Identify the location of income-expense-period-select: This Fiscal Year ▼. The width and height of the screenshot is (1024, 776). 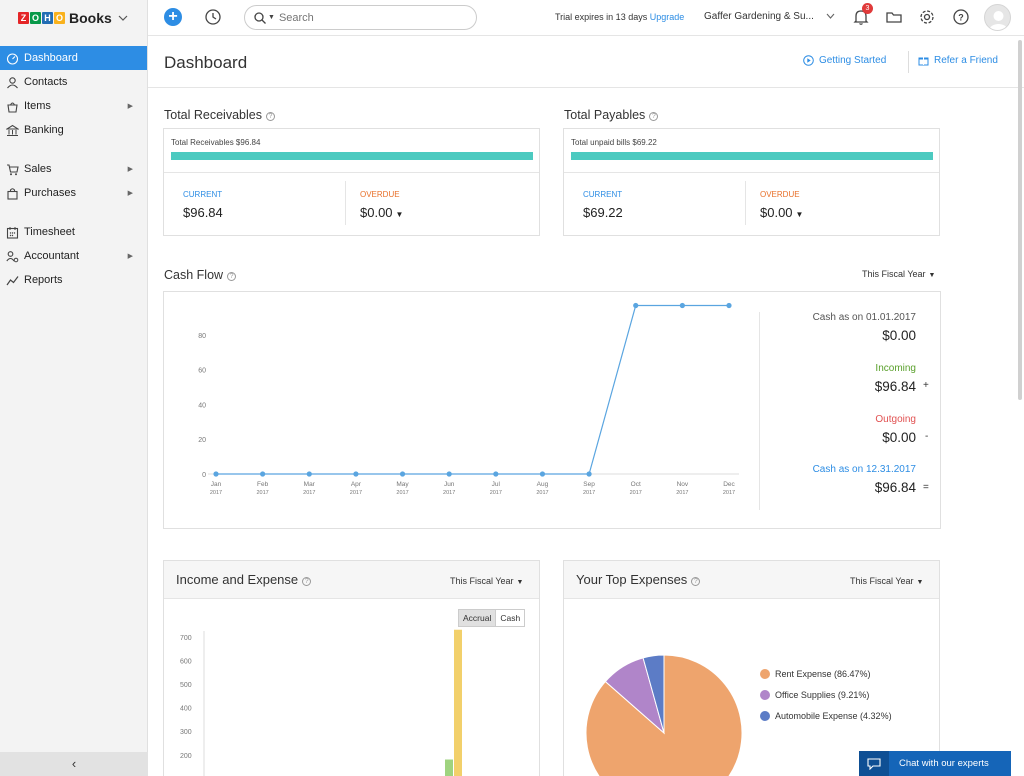
(486, 581).